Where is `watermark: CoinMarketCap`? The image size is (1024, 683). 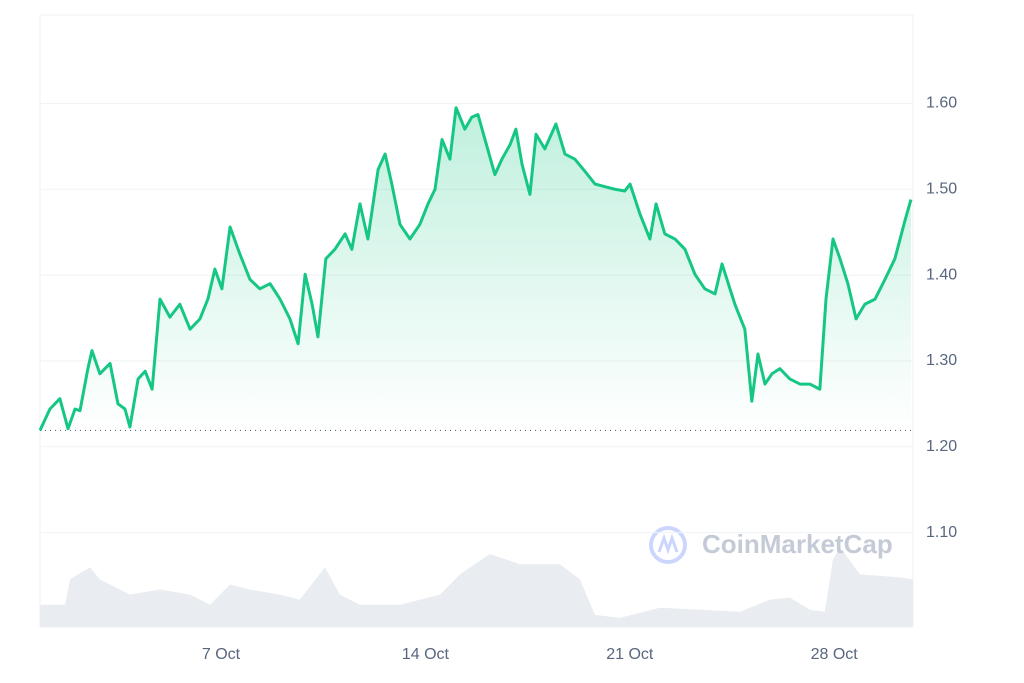 watermark: CoinMarketCap is located at coordinates (797, 544).